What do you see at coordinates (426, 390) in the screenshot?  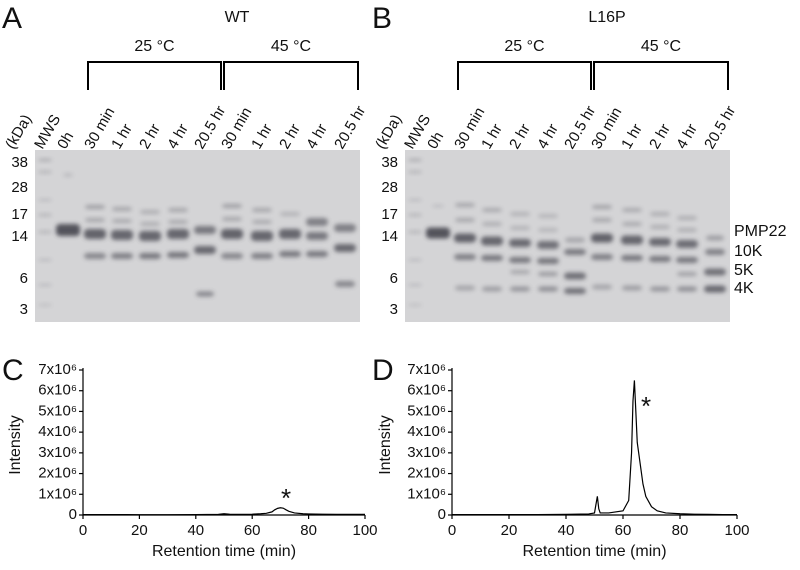 I see `y-tick-label: 6x10⁶` at bounding box center [426, 390].